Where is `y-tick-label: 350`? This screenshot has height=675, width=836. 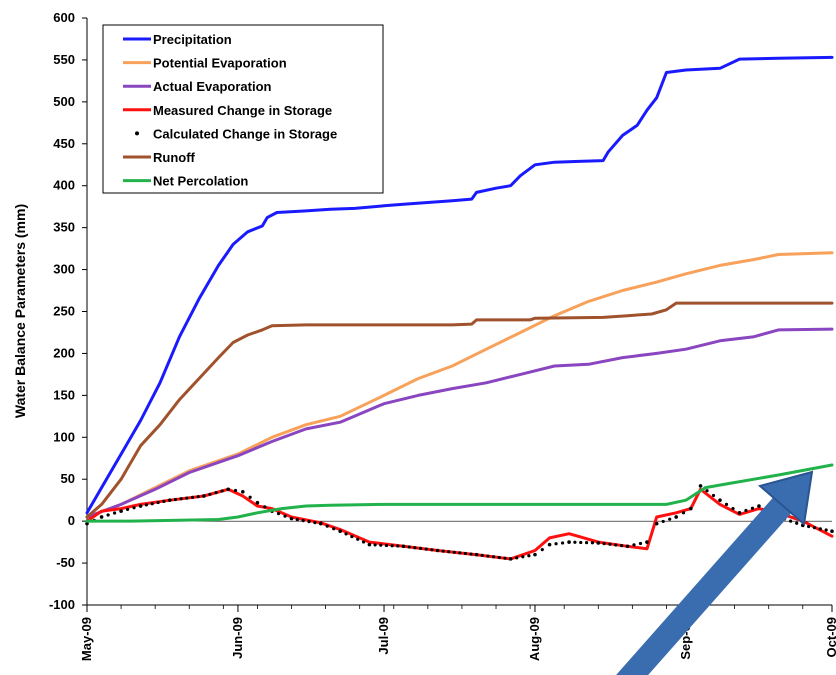
y-tick-label: 350 is located at coordinates (64, 227).